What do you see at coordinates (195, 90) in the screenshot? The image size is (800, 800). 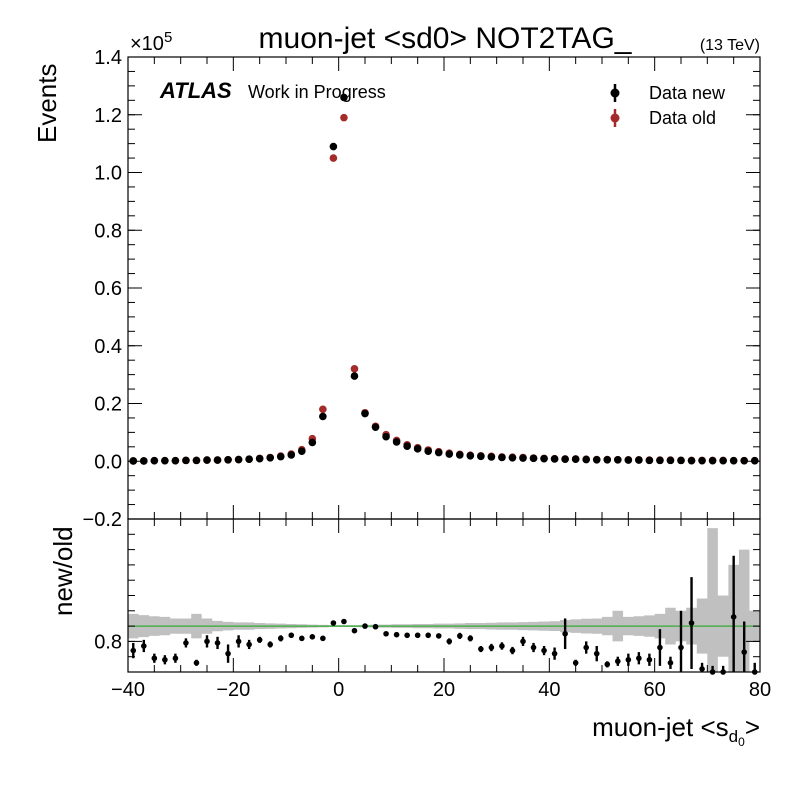 I see `atlas-label: ATLAS` at bounding box center [195, 90].